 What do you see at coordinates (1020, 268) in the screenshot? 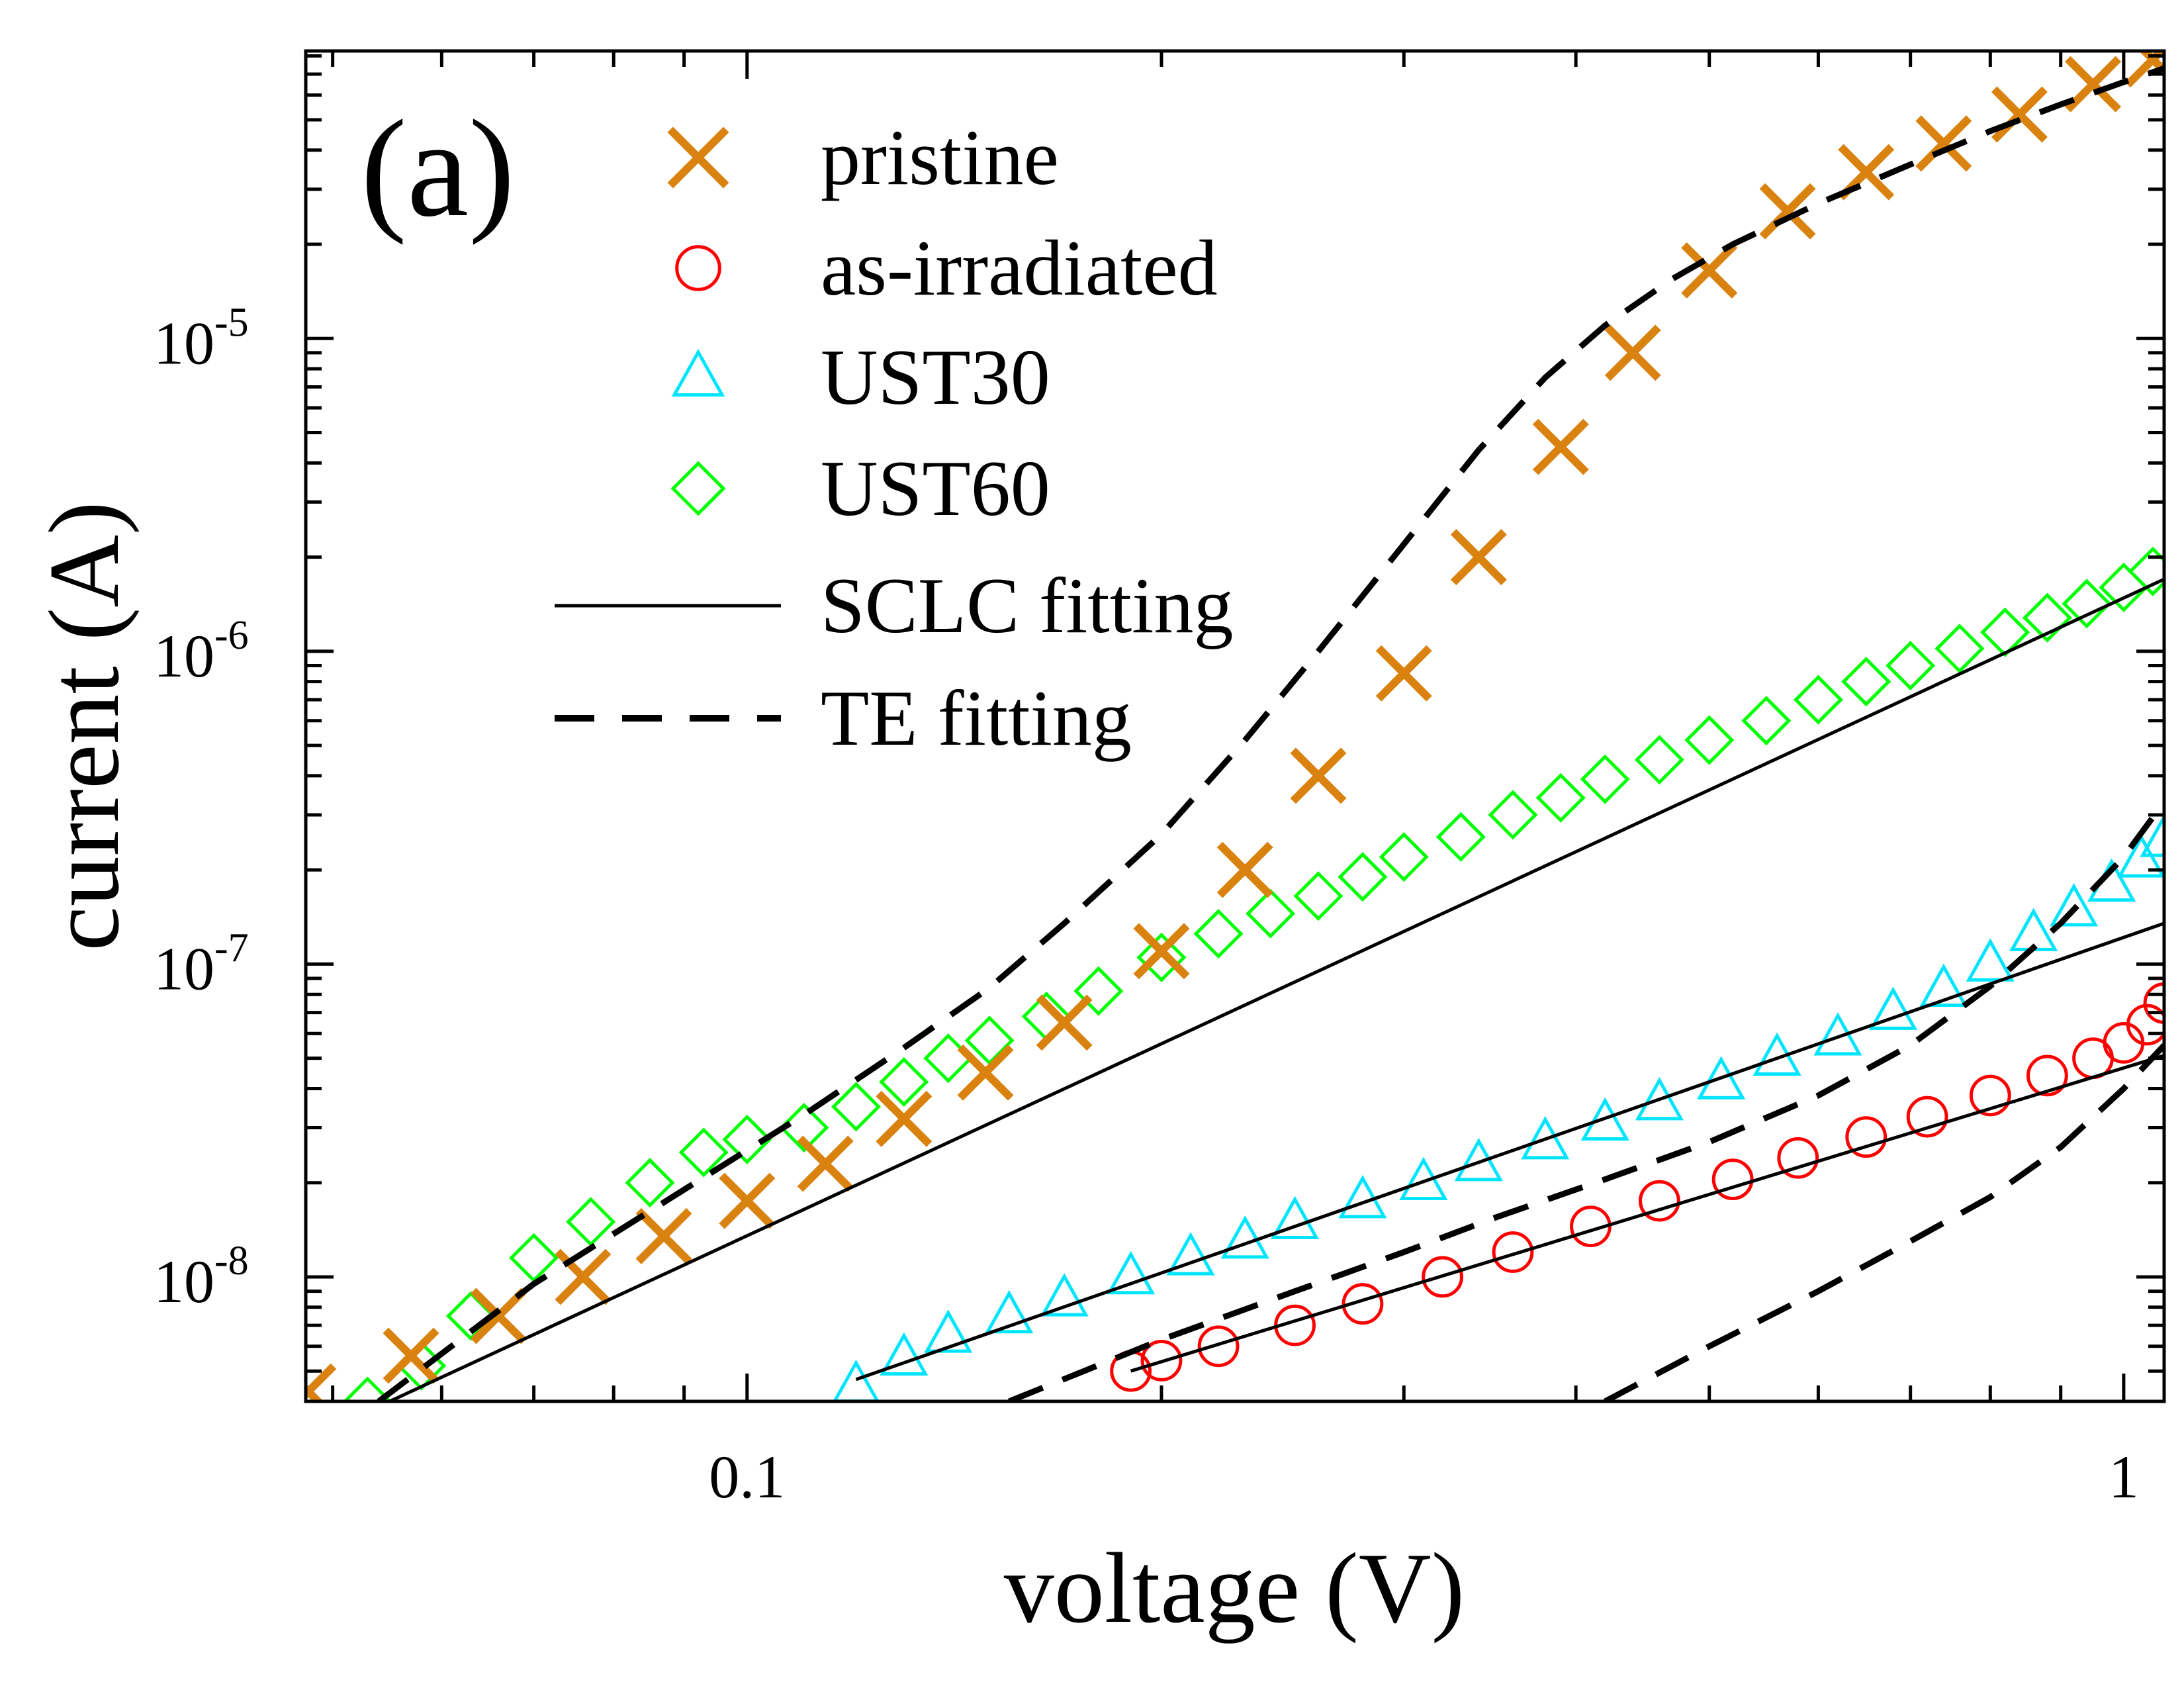
I see `legend-label: as-irradiated` at bounding box center [1020, 268].